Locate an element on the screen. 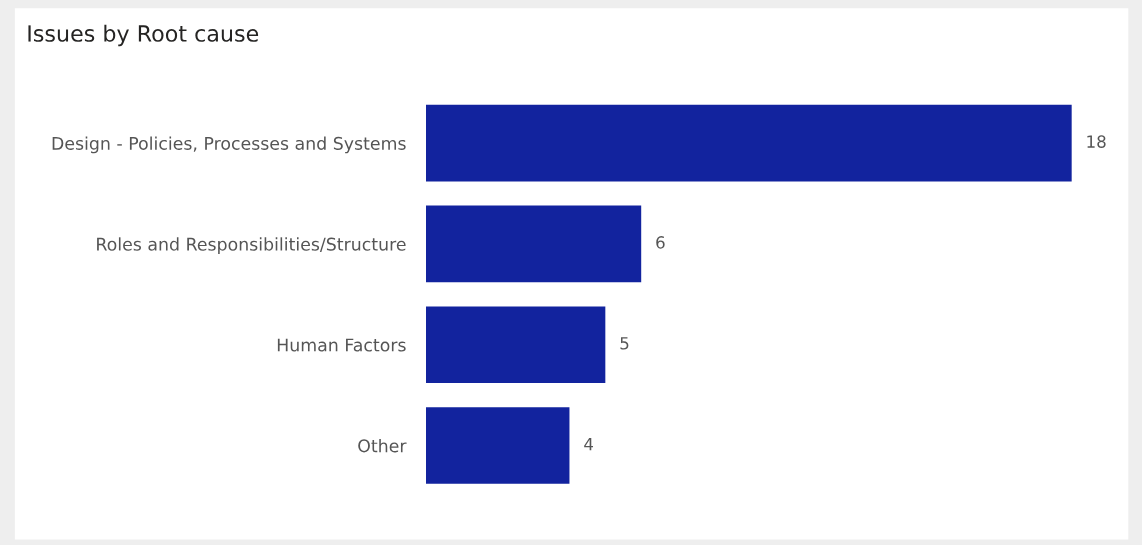 This screenshot has height=545, width=1142. y-tick-label: Other is located at coordinates (382, 445).